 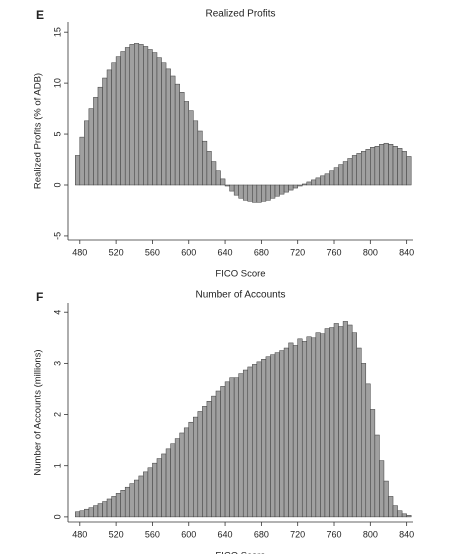 What do you see at coordinates (240, 295) in the screenshot?
I see `chart-title: Number of Accounts` at bounding box center [240, 295].